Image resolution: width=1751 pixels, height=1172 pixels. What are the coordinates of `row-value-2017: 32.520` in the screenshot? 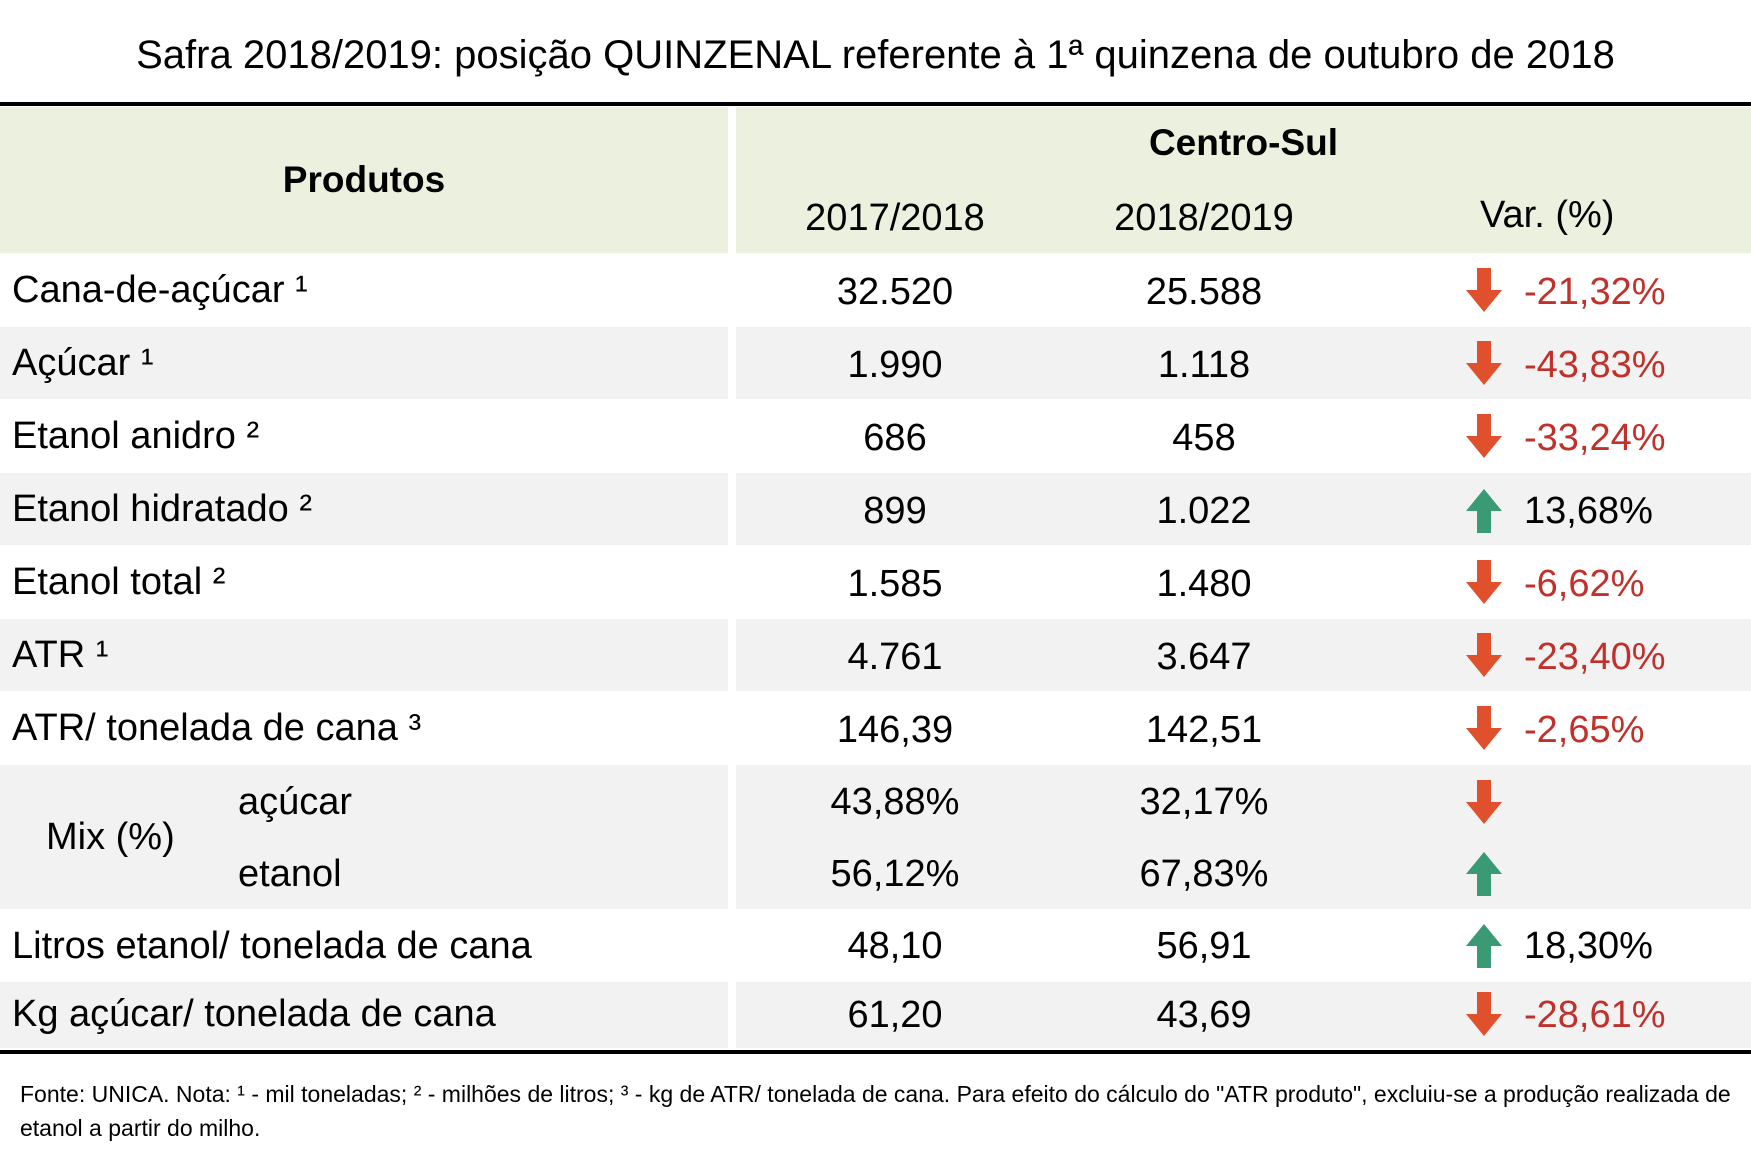 It's located at (895, 292).